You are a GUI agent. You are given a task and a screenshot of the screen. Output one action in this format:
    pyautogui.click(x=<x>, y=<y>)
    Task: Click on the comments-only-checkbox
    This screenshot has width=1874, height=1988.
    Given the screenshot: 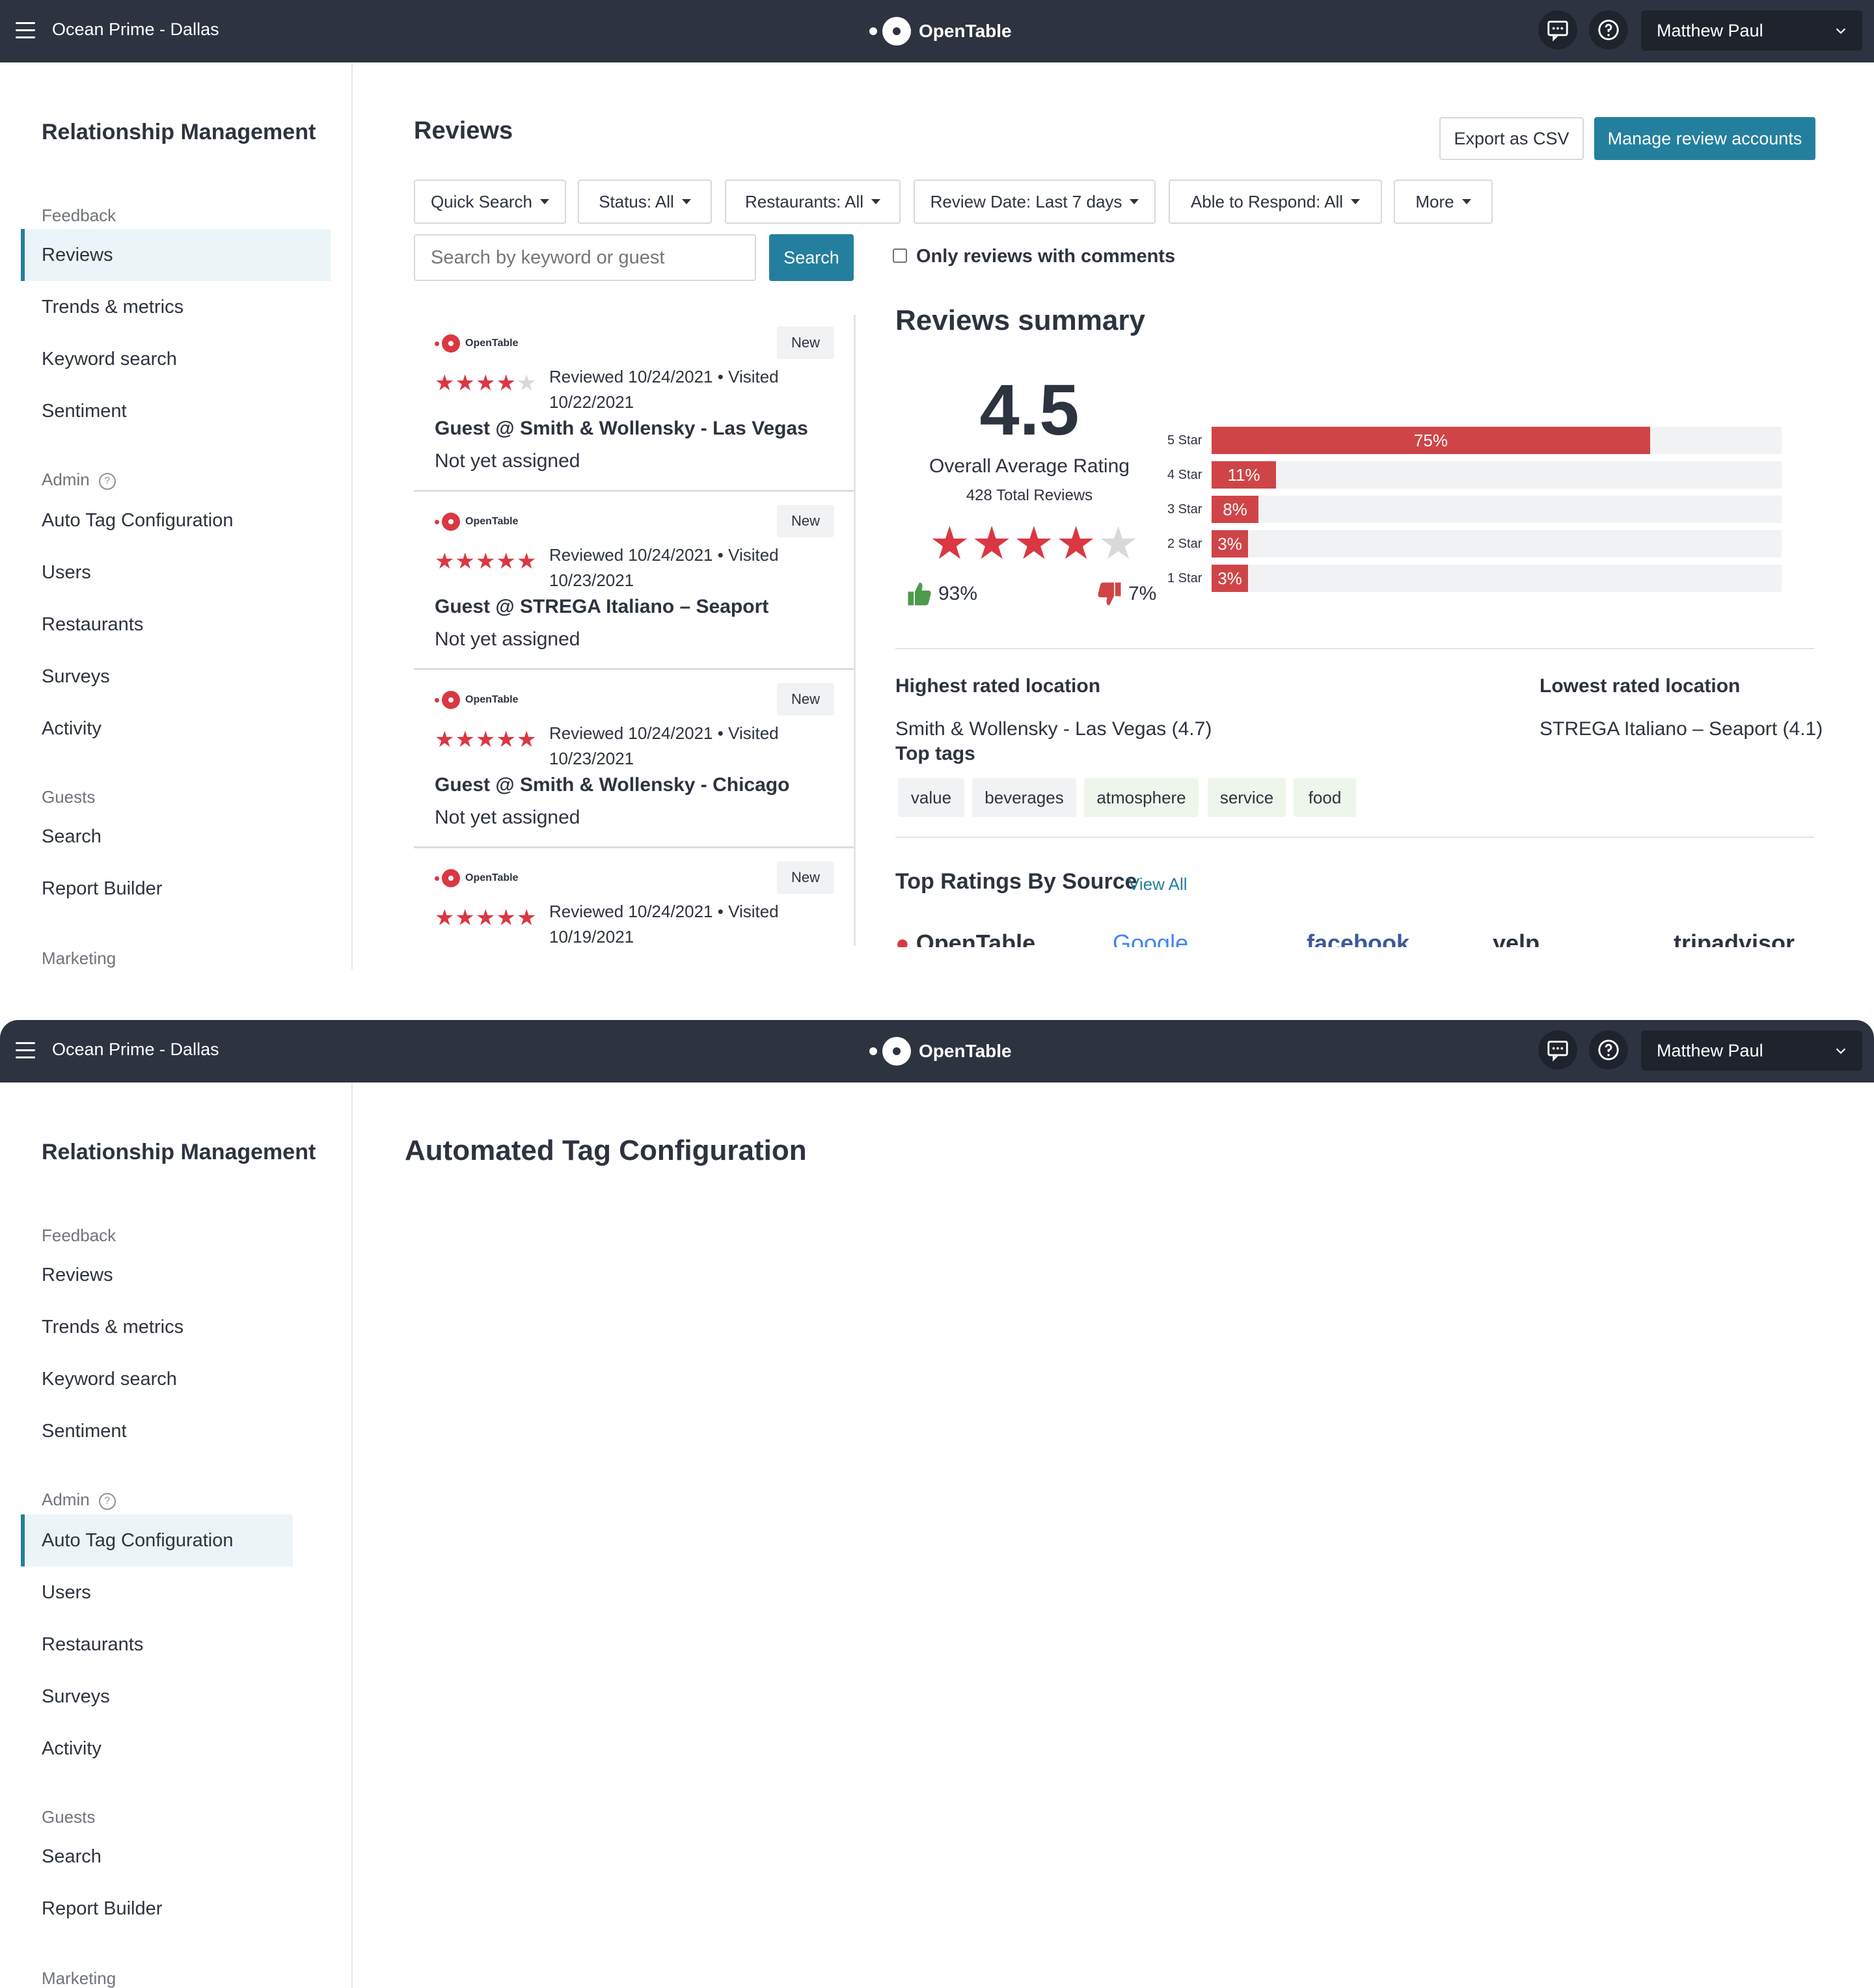 What is the action you would take?
    pyautogui.click(x=900, y=255)
    